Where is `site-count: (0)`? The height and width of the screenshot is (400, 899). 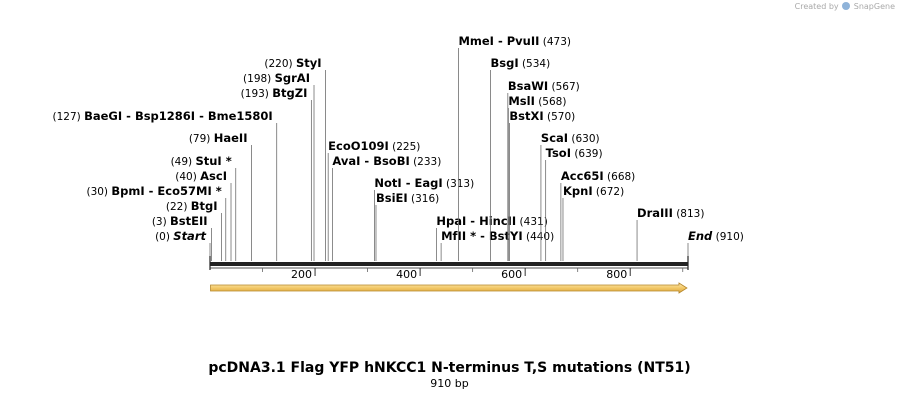 site-count: (0) is located at coordinates (164, 237).